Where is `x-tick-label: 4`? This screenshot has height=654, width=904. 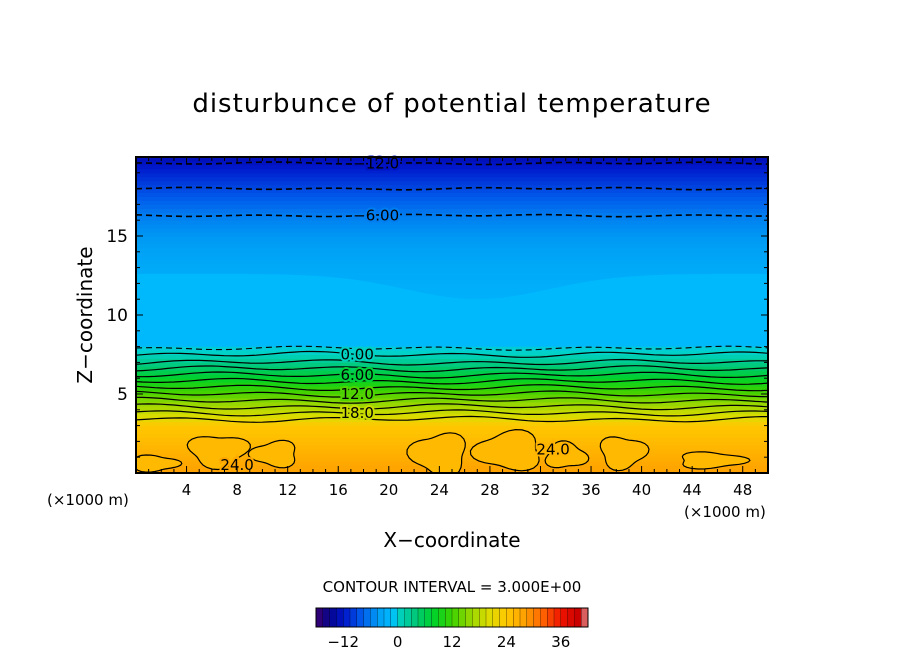 x-tick-label: 4 is located at coordinates (187, 490).